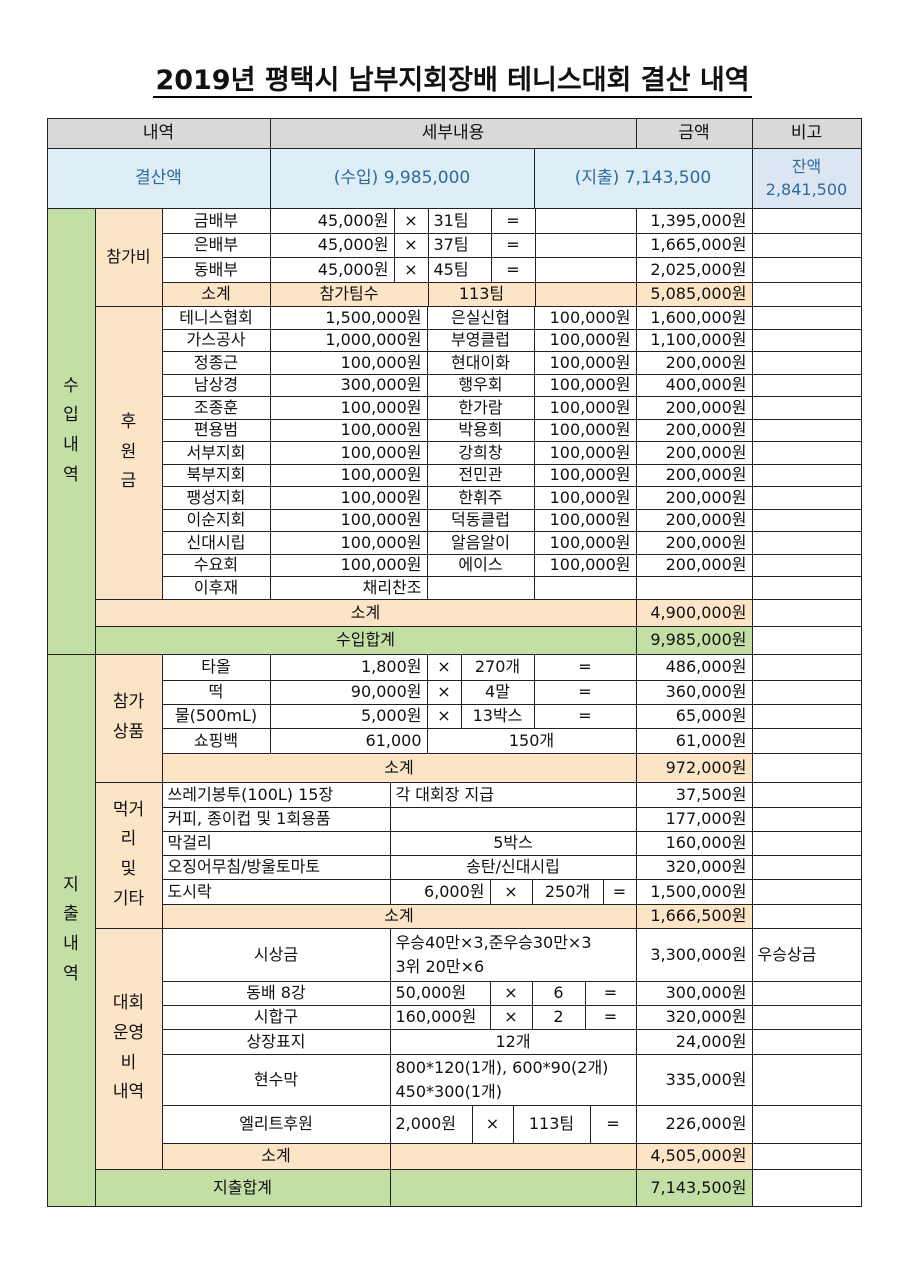 The image size is (905, 1280). I want to click on sponsor-name: 팽성지회, so click(216, 497).